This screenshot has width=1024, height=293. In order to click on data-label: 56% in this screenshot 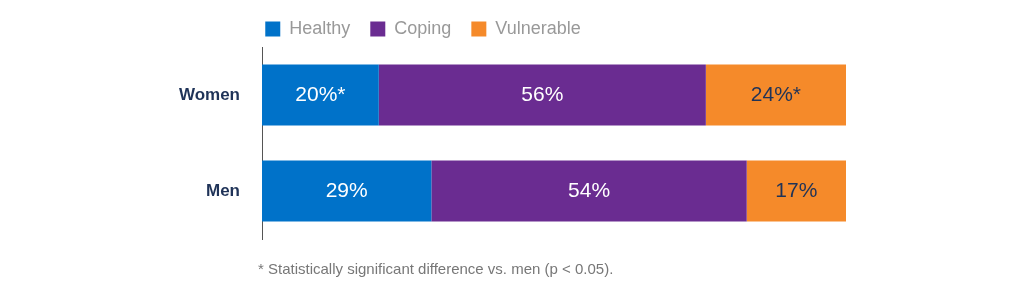, I will do `click(542, 93)`.